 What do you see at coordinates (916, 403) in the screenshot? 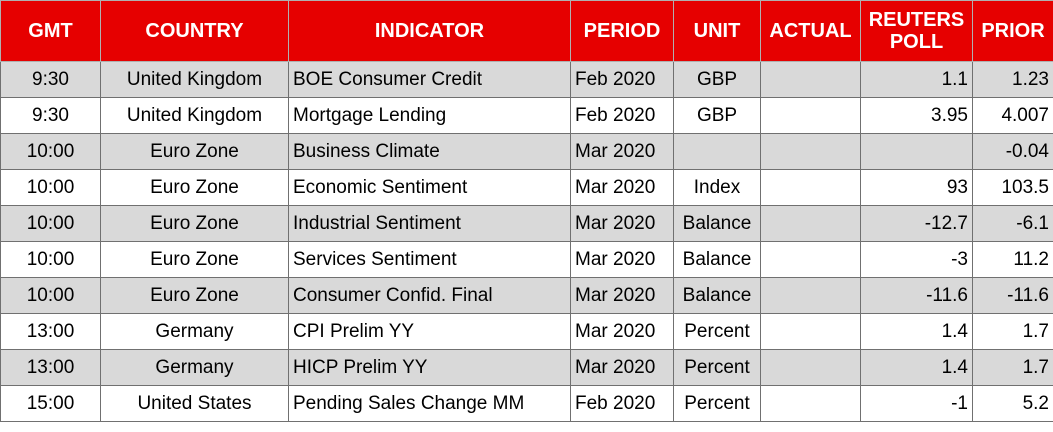
I see `table-cell: -1` at bounding box center [916, 403].